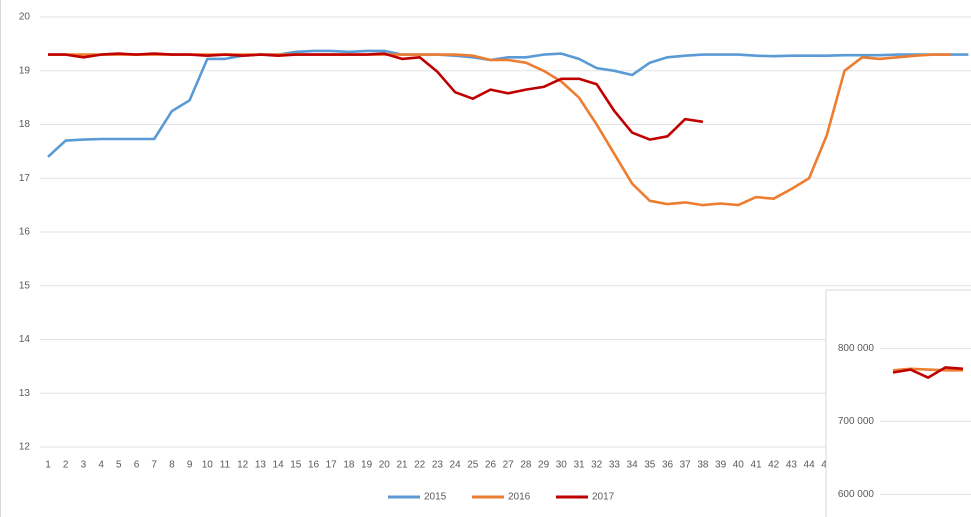  Describe the element at coordinates (856, 421) in the screenshot. I see `y-tick-label: 700 000` at that location.